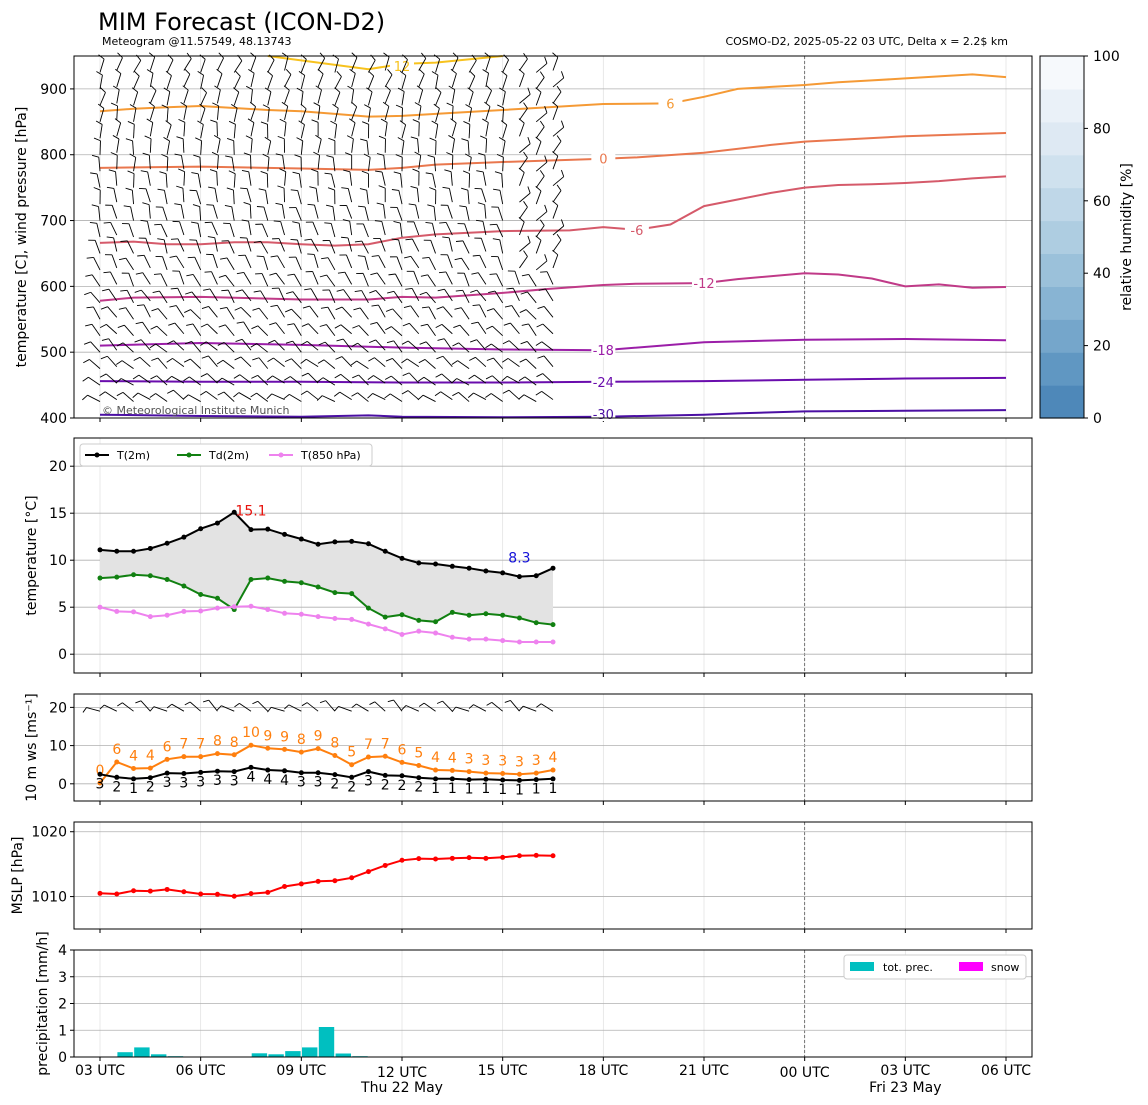 The height and width of the screenshot is (1105, 1148). What do you see at coordinates (195, 410) in the screenshot?
I see `copyright-notice: © Meteorological Institute Munich` at bounding box center [195, 410].